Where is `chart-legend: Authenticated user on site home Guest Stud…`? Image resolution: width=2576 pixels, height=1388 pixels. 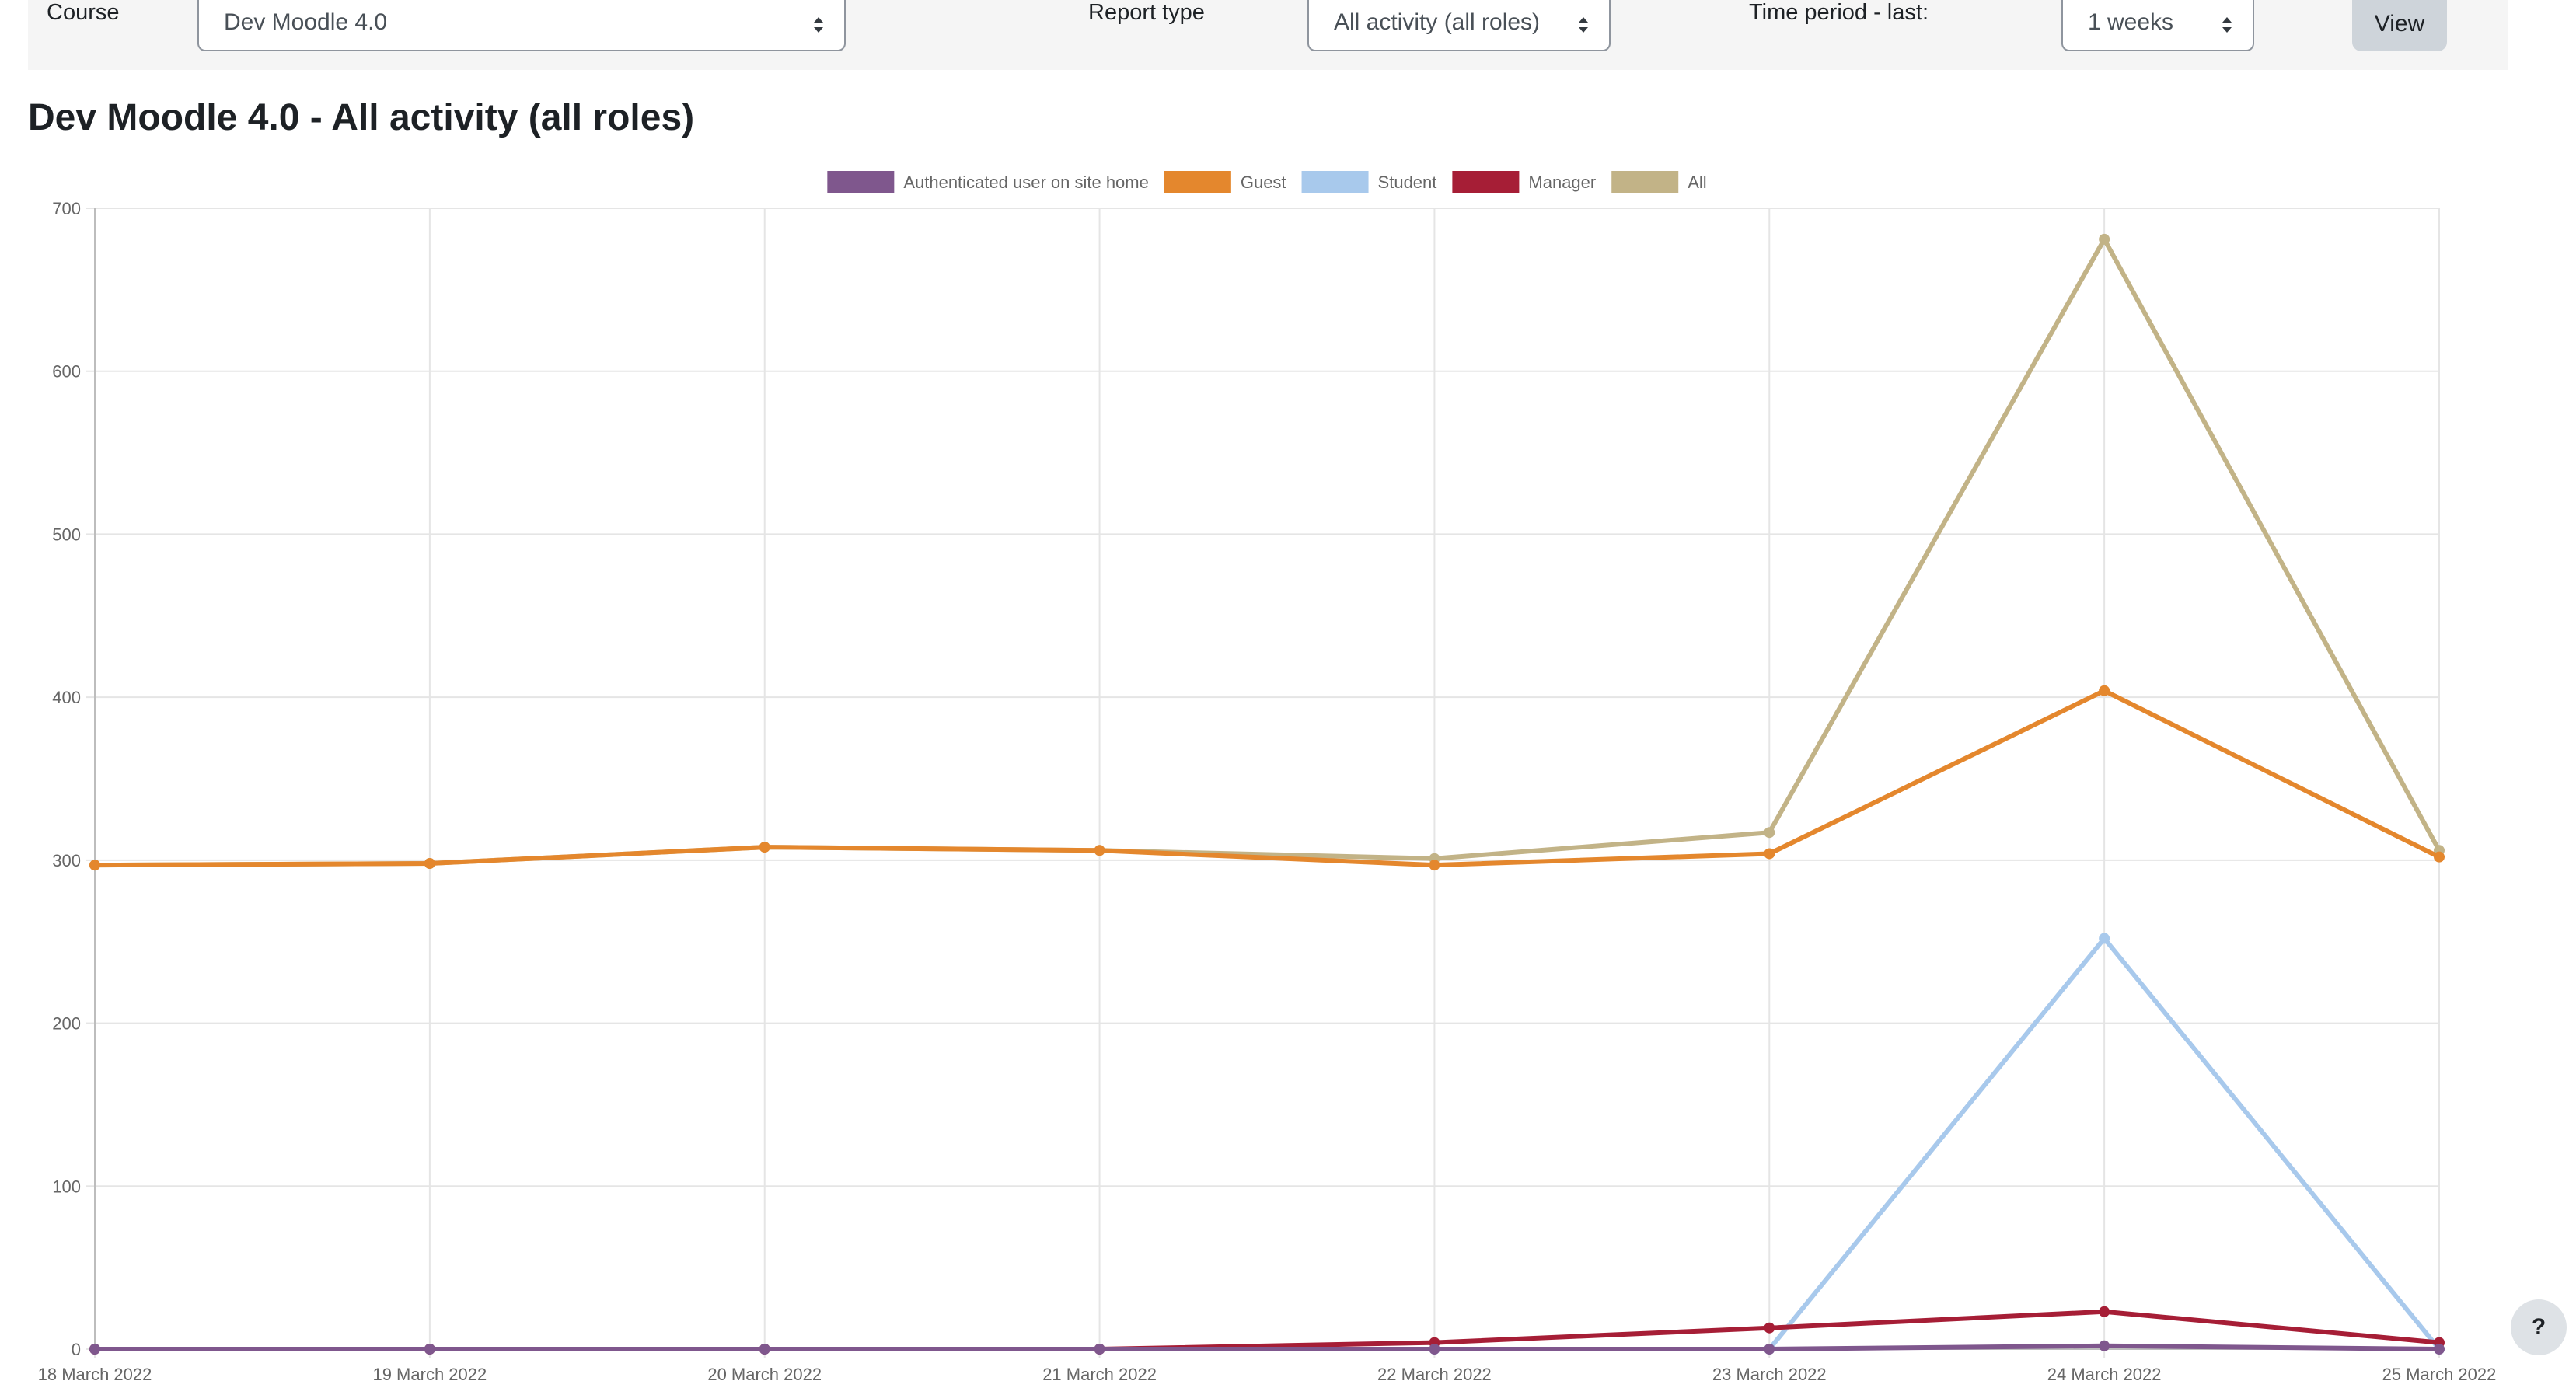
chart-legend: Authenticated user on site home Guest Stud… is located at coordinates (1267, 182).